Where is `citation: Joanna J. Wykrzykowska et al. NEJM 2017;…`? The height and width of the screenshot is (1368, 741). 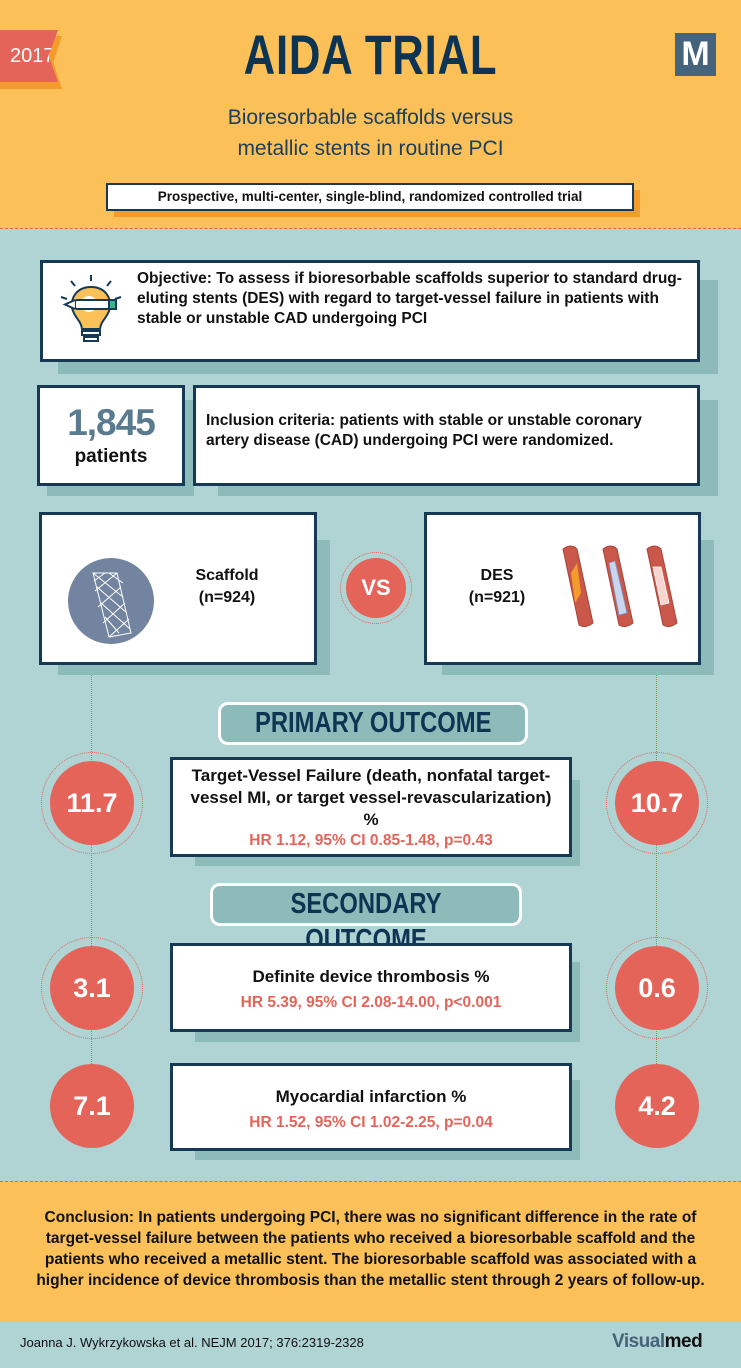
citation: Joanna J. Wykrzykowska et al. NEJM 2017;… is located at coordinates (192, 1342).